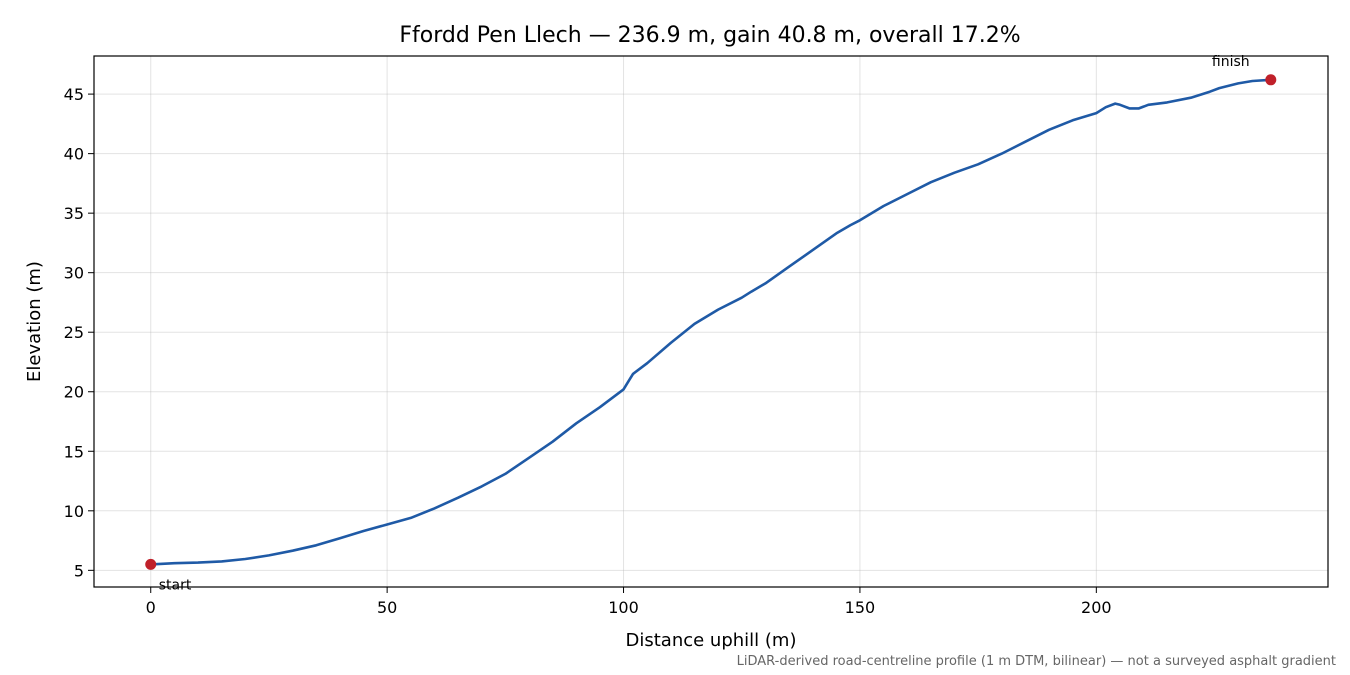 The image size is (1350, 675). I want to click on start-marker, so click(151, 564).